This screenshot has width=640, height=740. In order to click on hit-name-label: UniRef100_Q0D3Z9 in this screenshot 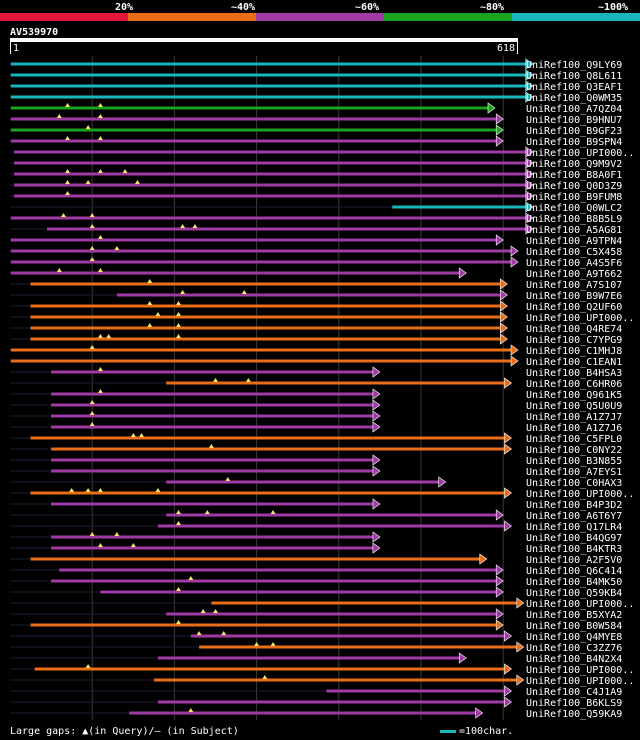, I will do `click(574, 186)`.